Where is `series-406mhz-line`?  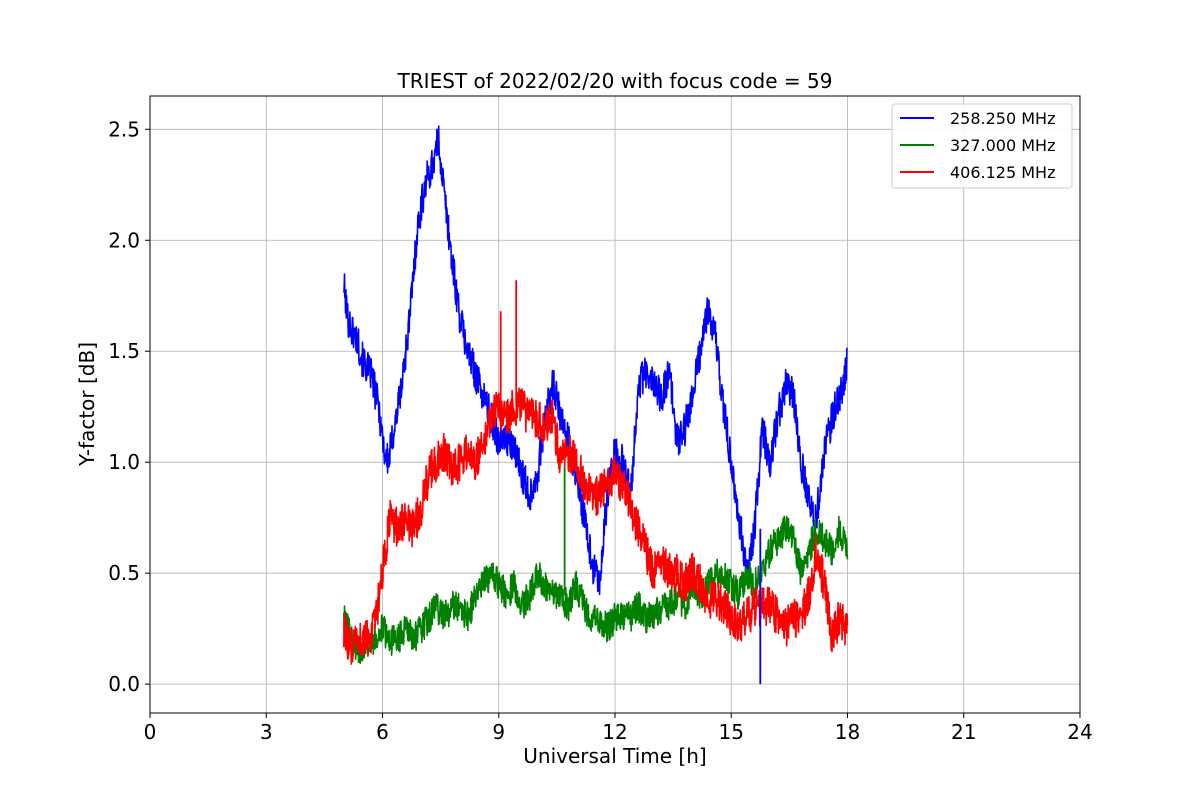
series-406mhz-line is located at coordinates (596, 526).